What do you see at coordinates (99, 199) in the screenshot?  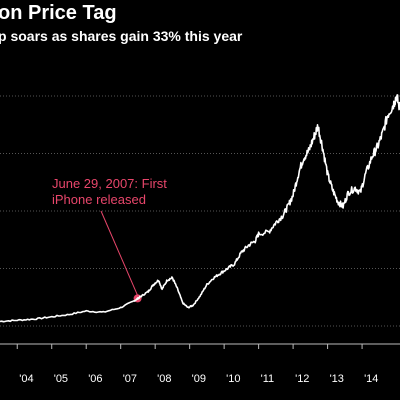 I see `annotation-text: iPhone released` at bounding box center [99, 199].